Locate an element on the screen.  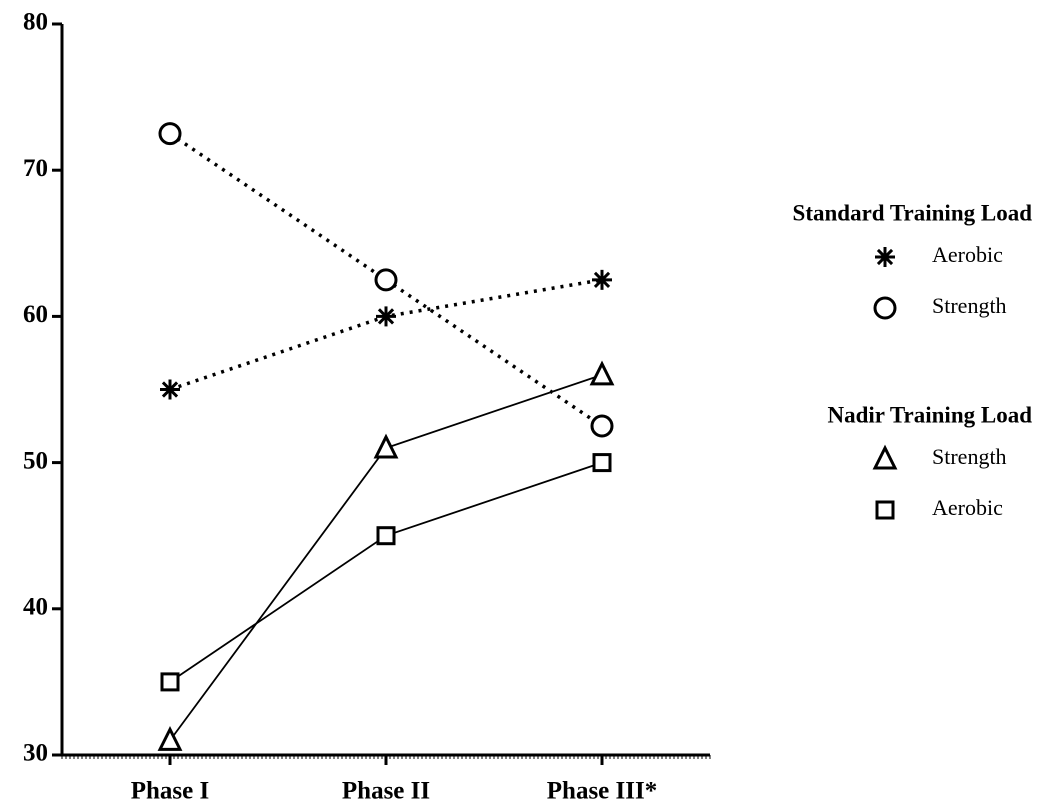
y-tick-label: 80 is located at coordinates (35, 22).